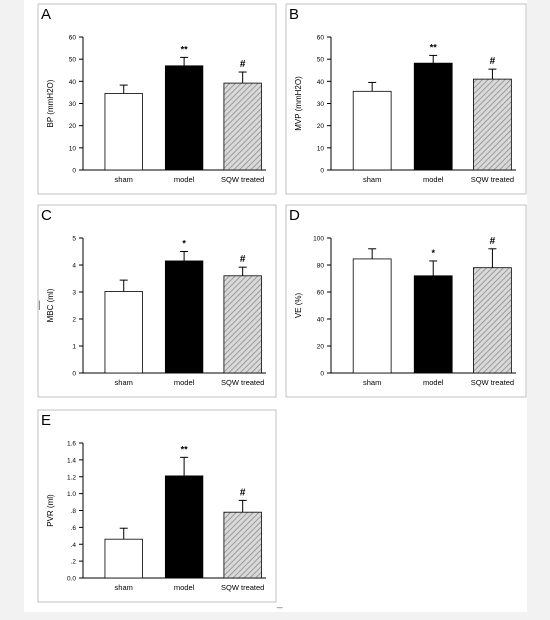 The width and height of the screenshot is (550, 620). What do you see at coordinates (157, 301) in the screenshot?
I see `chart-panel-c: C 0 1 2 3 4 5 MBC (ml) sham * model # SQW treated` at bounding box center [157, 301].